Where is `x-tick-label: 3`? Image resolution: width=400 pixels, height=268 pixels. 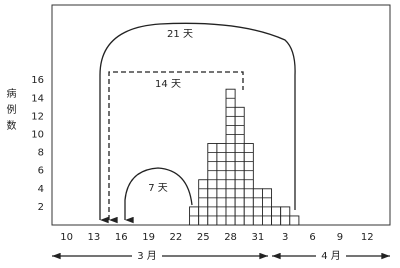
x-tick-label: 3 is located at coordinates (285, 237).